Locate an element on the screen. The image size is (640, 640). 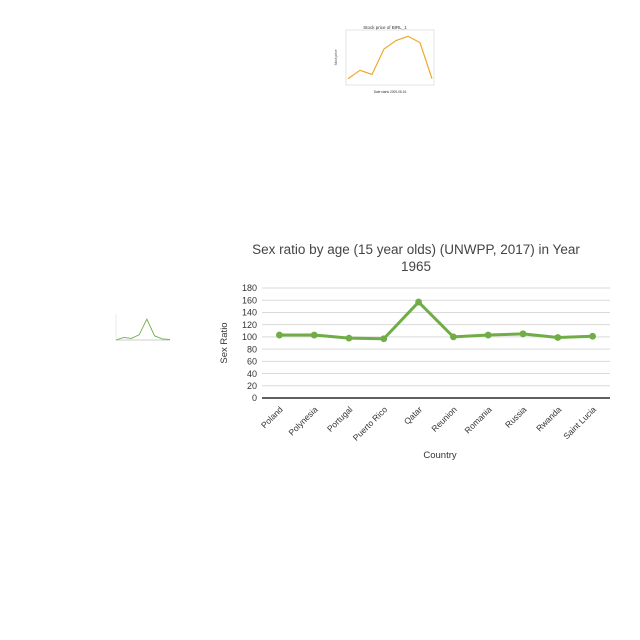
y-tick-label: 60 is located at coordinates (252, 362).